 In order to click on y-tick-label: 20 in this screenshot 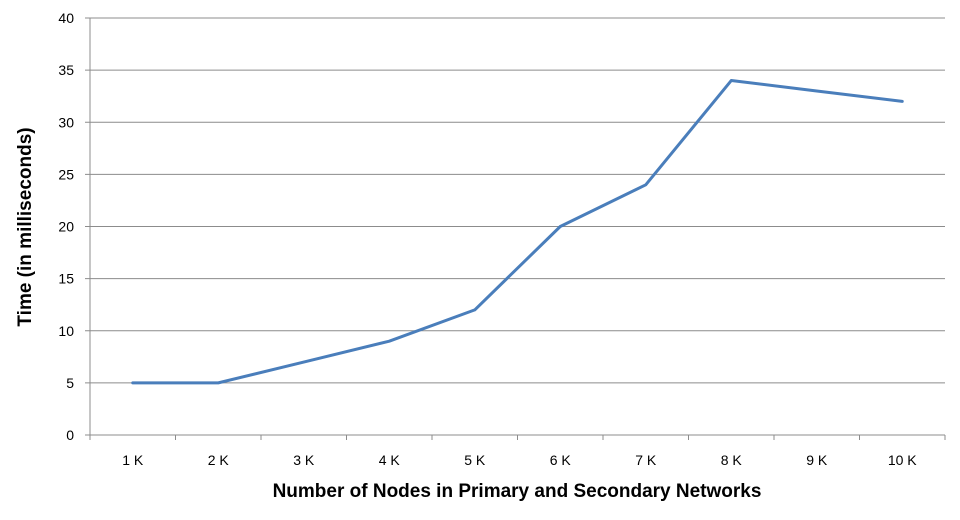, I will do `click(66, 227)`.